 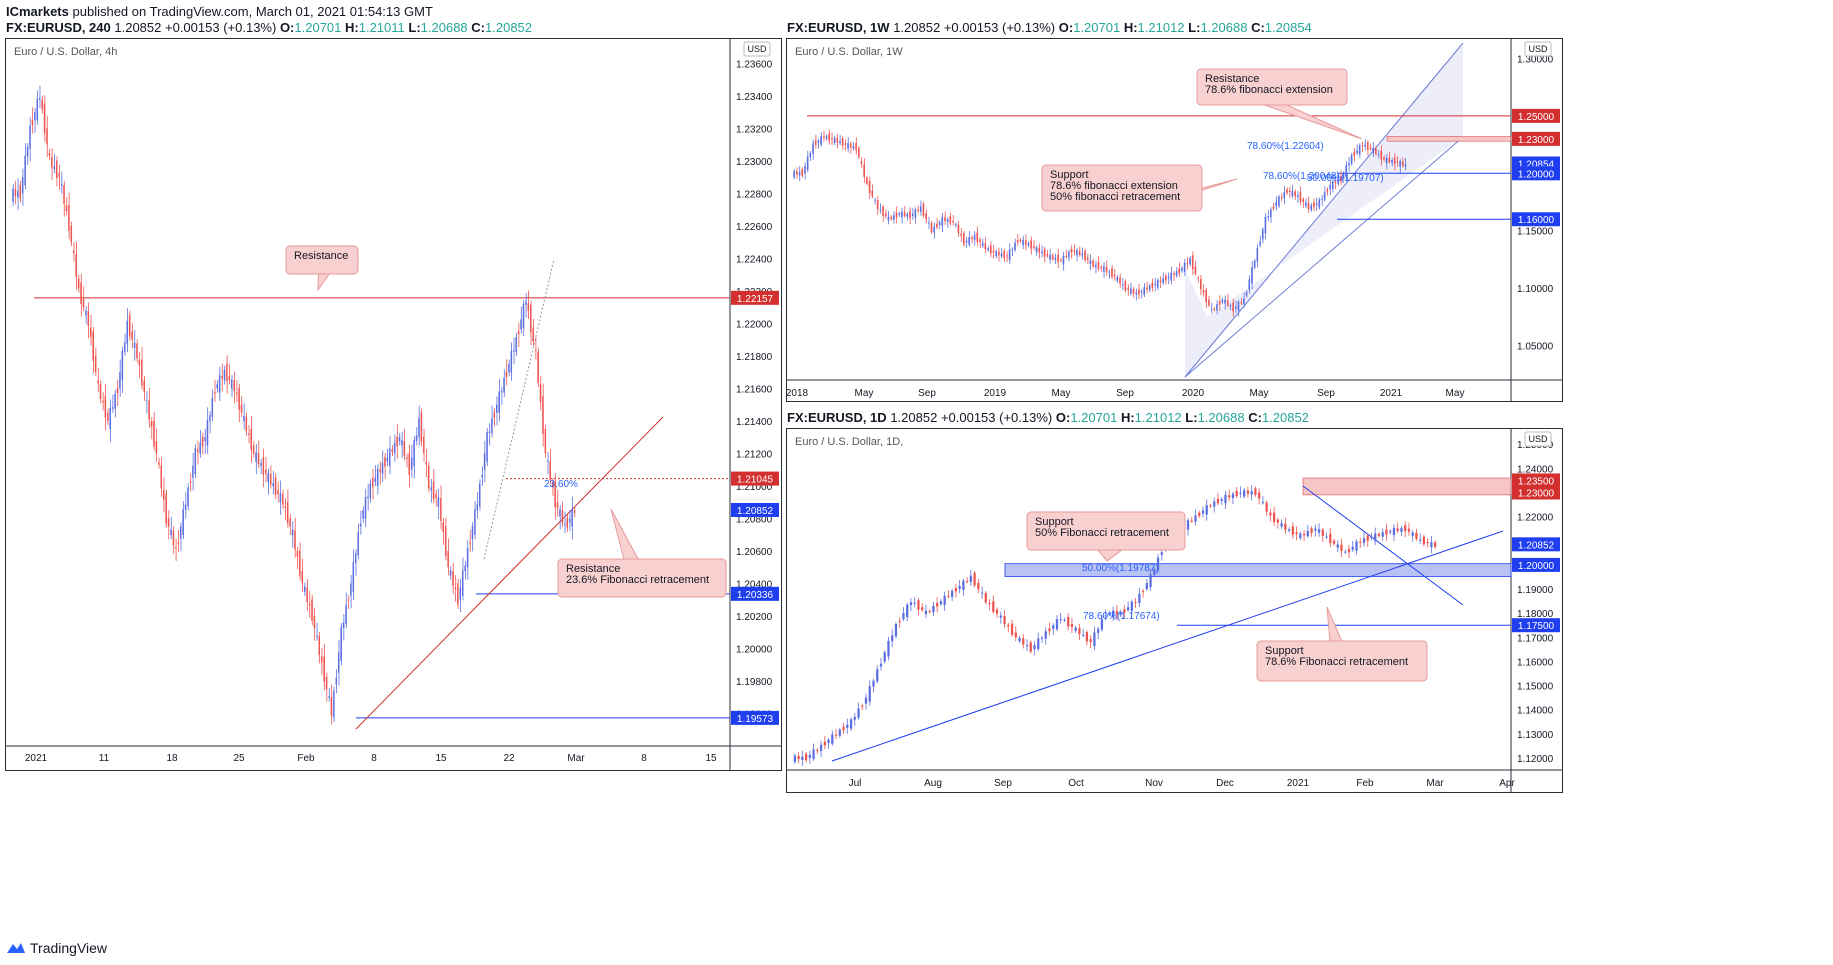 I want to click on last-price: 1.20852, so click(x=138, y=27).